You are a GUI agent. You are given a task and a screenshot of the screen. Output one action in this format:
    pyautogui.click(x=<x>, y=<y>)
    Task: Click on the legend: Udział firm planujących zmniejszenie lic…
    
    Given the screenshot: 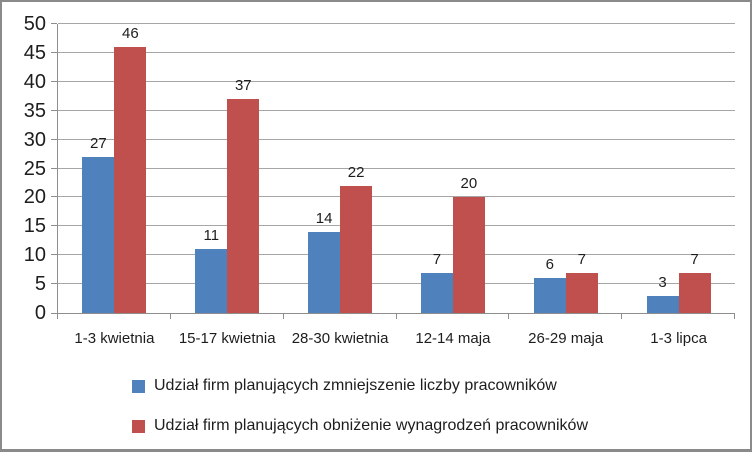 What is the action you would take?
    pyautogui.click(x=360, y=412)
    